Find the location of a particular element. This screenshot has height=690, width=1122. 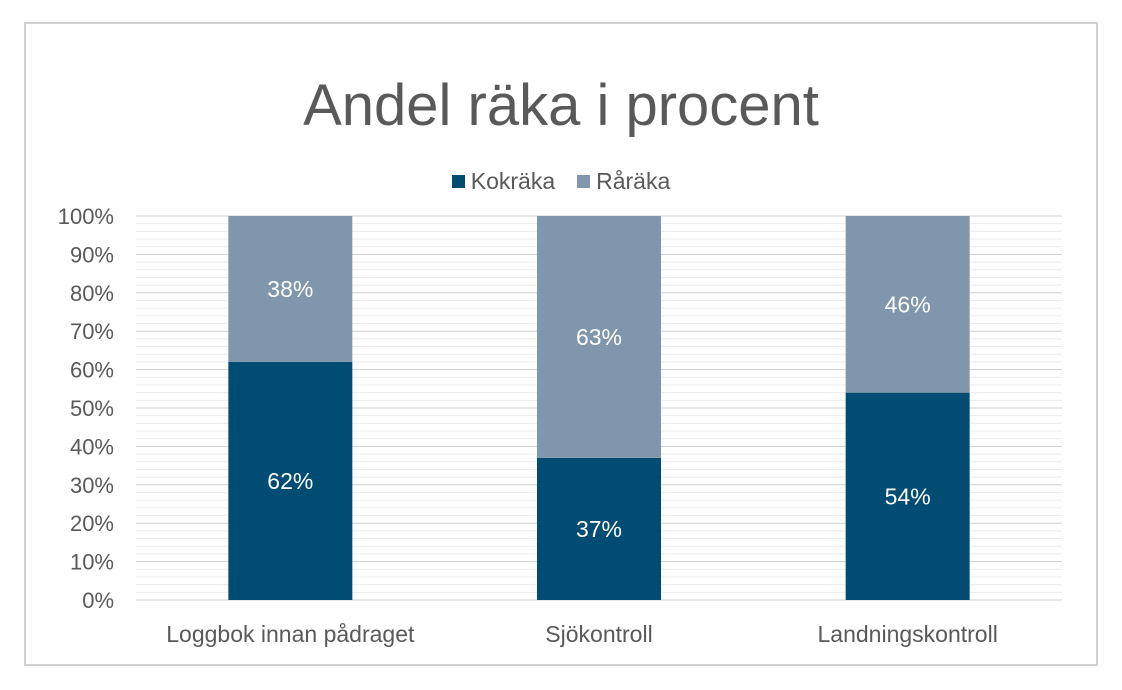

y-tick-label: 20% is located at coordinates (92, 523).